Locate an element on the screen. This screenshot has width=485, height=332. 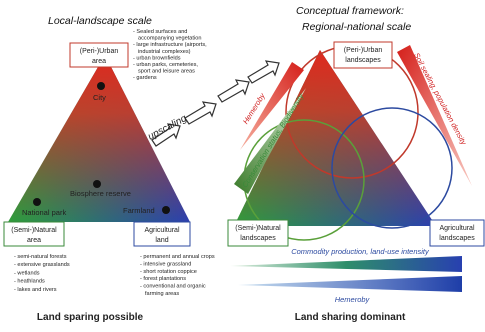
point-label: Biosphere reserve is located at coordinates (100, 193).